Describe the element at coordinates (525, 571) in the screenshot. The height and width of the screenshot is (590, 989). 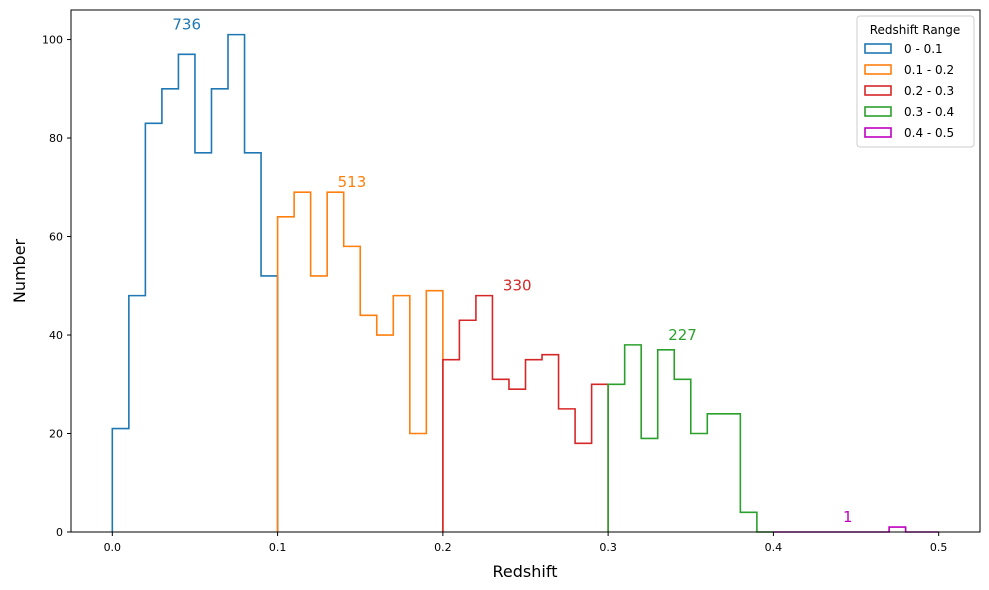
I see `x-axis-label: Redshift` at that location.